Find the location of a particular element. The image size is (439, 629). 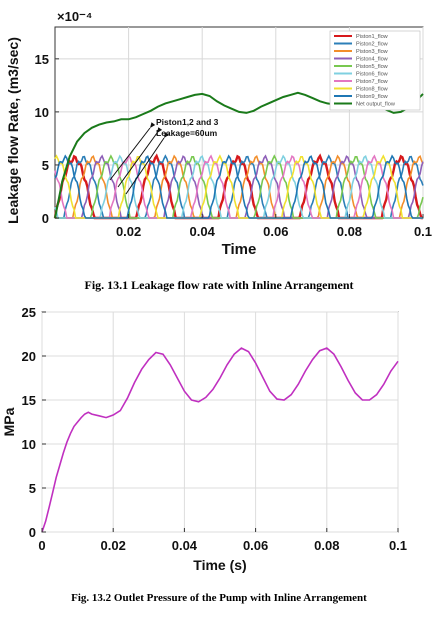

chart1-legend-entry: Piston9_flow is located at coordinates (372, 97).